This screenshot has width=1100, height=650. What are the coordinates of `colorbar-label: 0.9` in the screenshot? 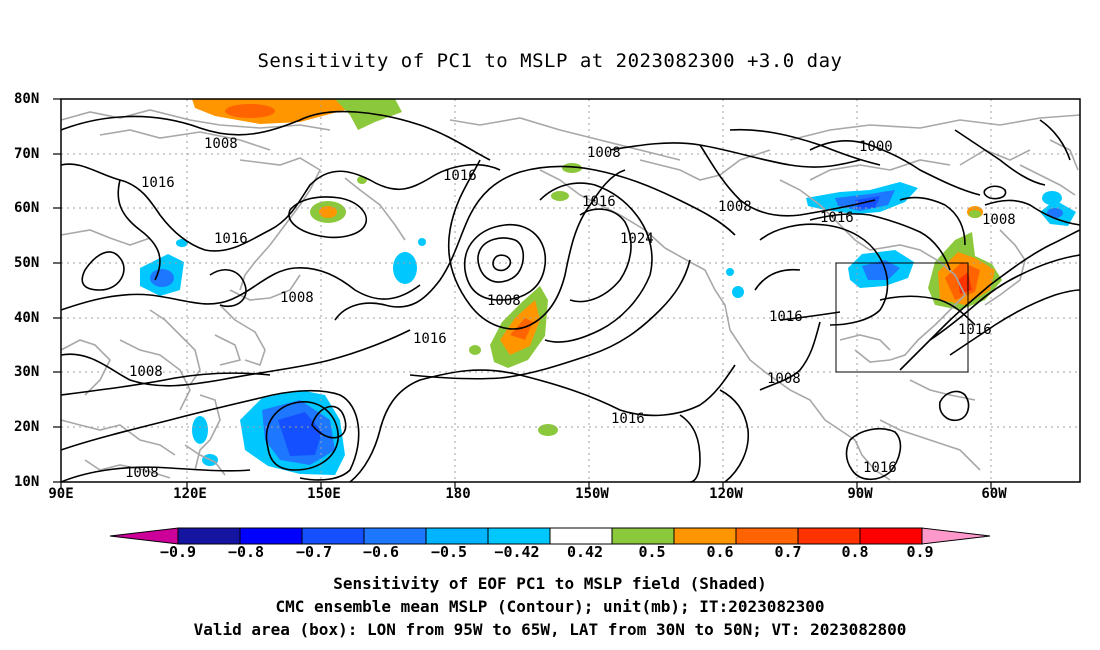 It's located at (920, 552).